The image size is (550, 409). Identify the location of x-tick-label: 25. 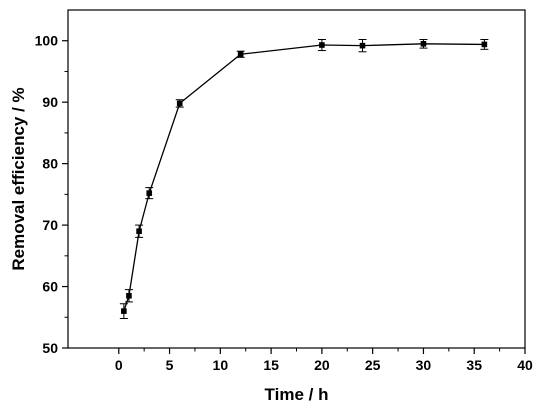
(373, 365).